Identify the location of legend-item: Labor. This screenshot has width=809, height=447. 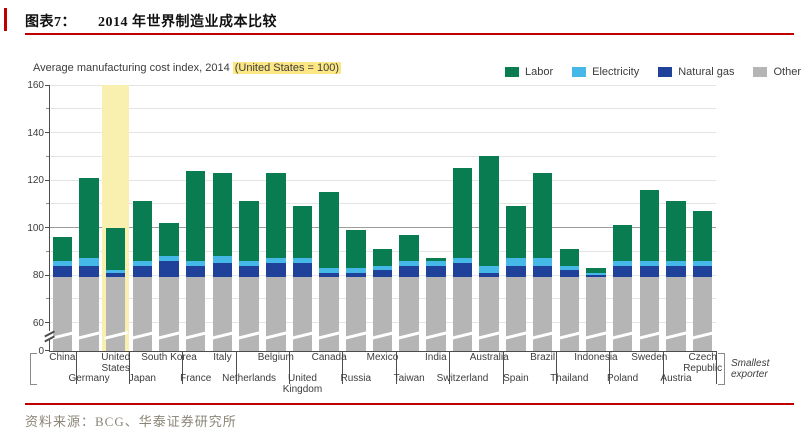
(529, 72).